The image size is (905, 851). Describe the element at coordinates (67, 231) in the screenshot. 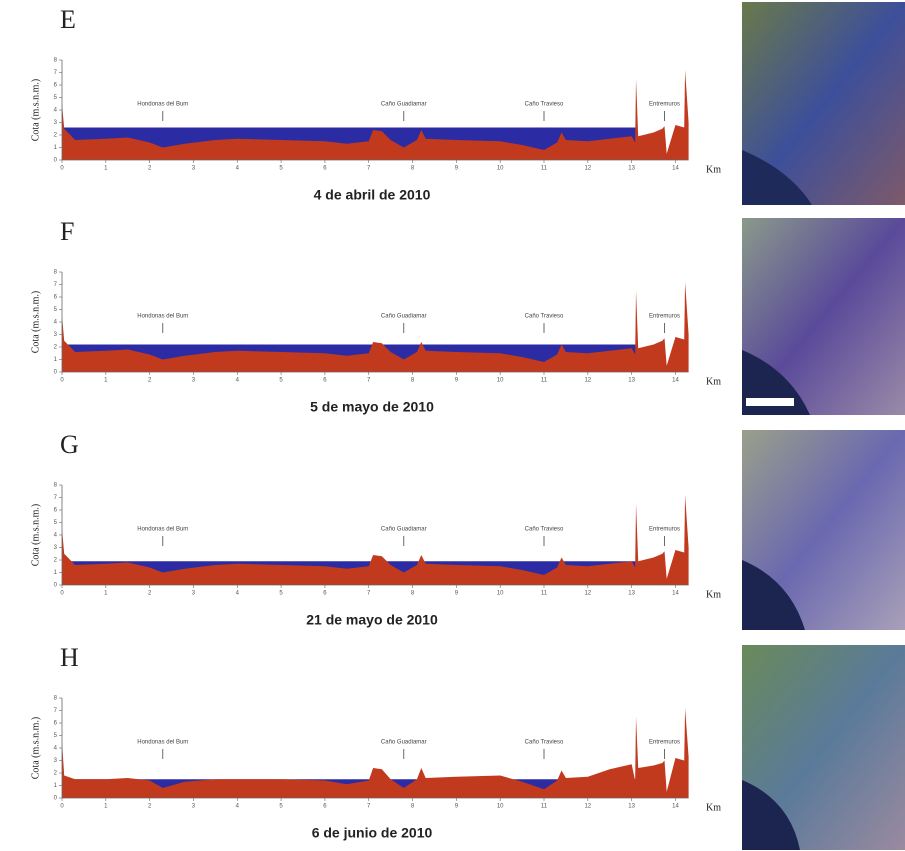

I see `panel-letter: F` at that location.